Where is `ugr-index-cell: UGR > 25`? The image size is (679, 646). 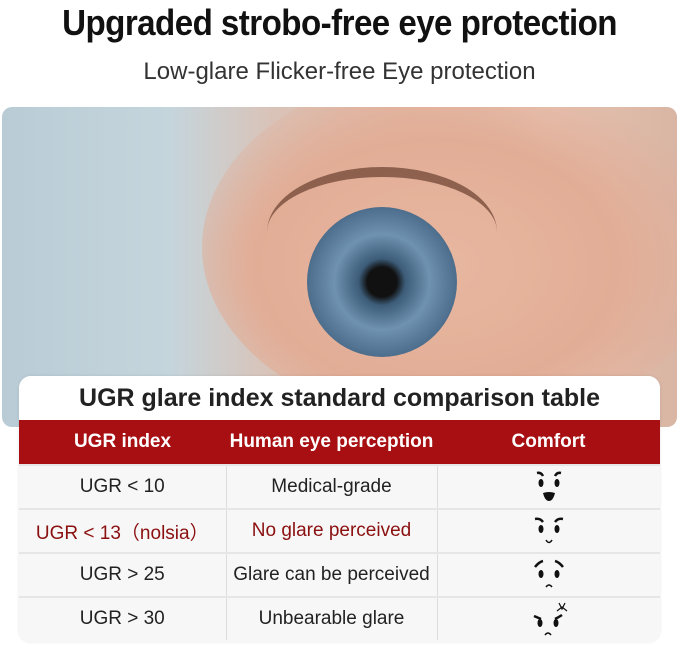
ugr-index-cell: UGR > 25 is located at coordinates (123, 574).